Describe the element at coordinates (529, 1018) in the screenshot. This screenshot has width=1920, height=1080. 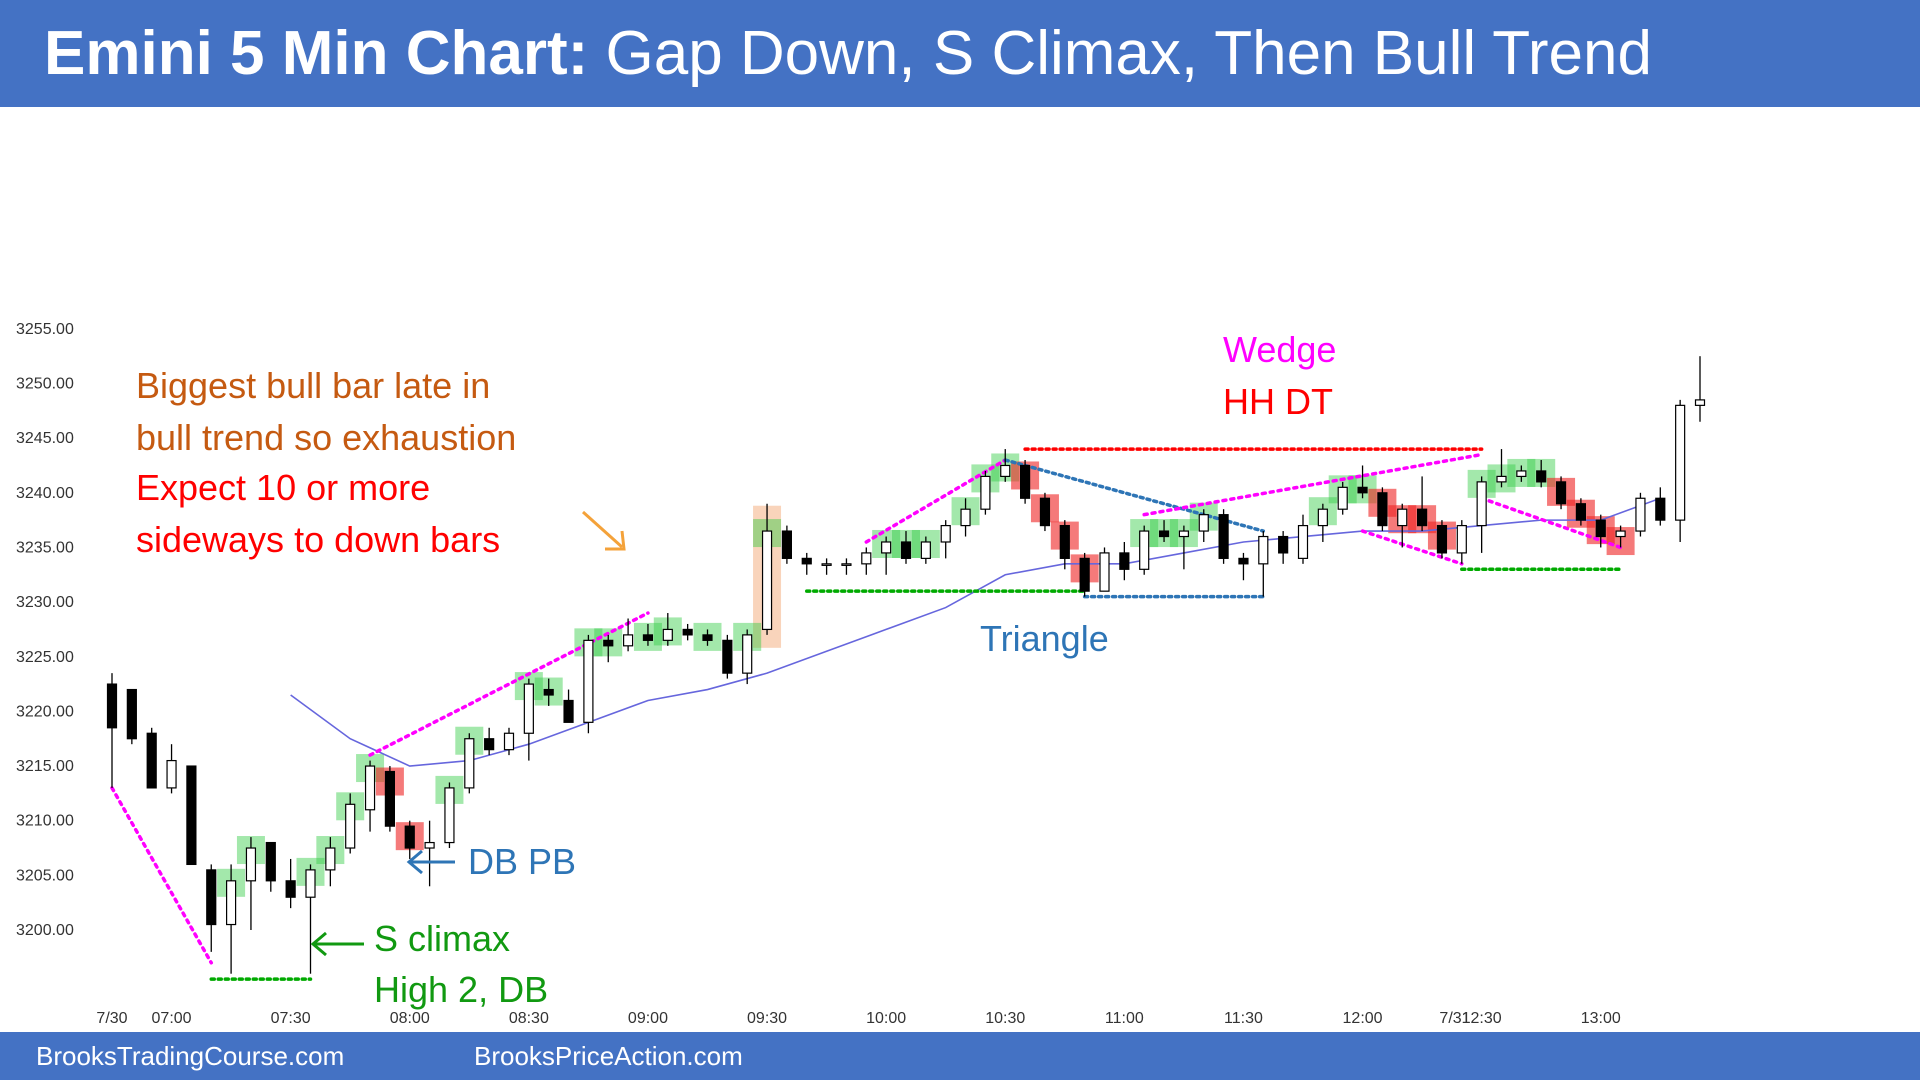
I see `x-tick-label: 08:30` at that location.